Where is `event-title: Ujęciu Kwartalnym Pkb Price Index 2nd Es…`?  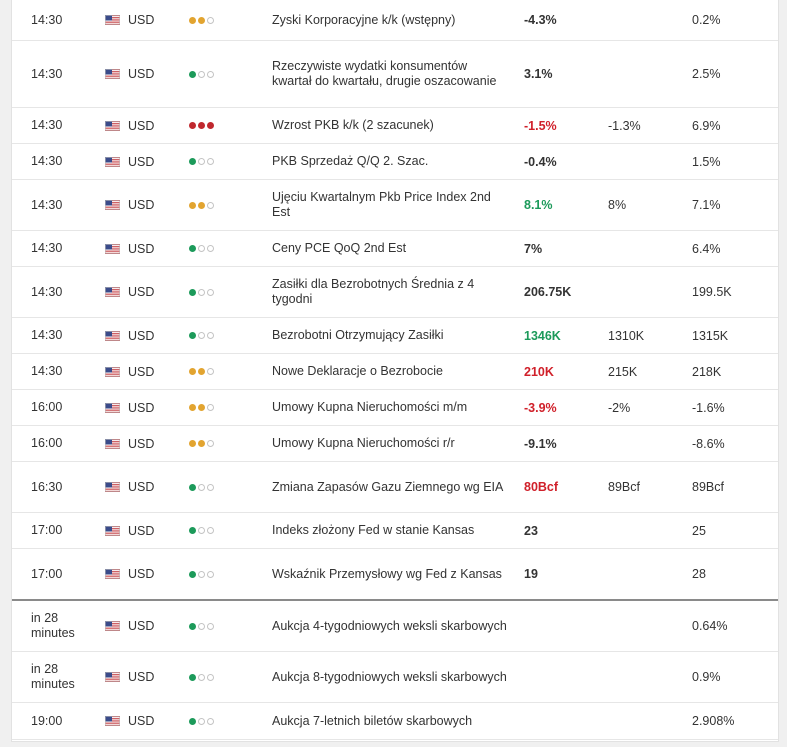
event-title: Ujęciu Kwartalnym Pkb Price Index 2nd Es… is located at coordinates (381, 204).